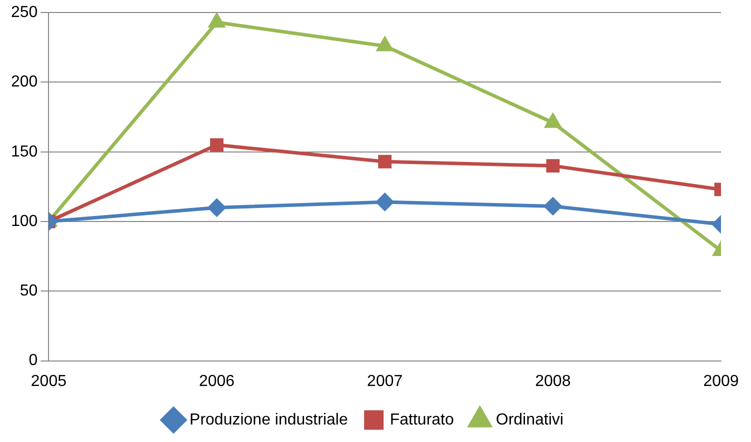  Describe the element at coordinates (721, 381) in the screenshot. I see `x-tick-label: 2009` at that location.